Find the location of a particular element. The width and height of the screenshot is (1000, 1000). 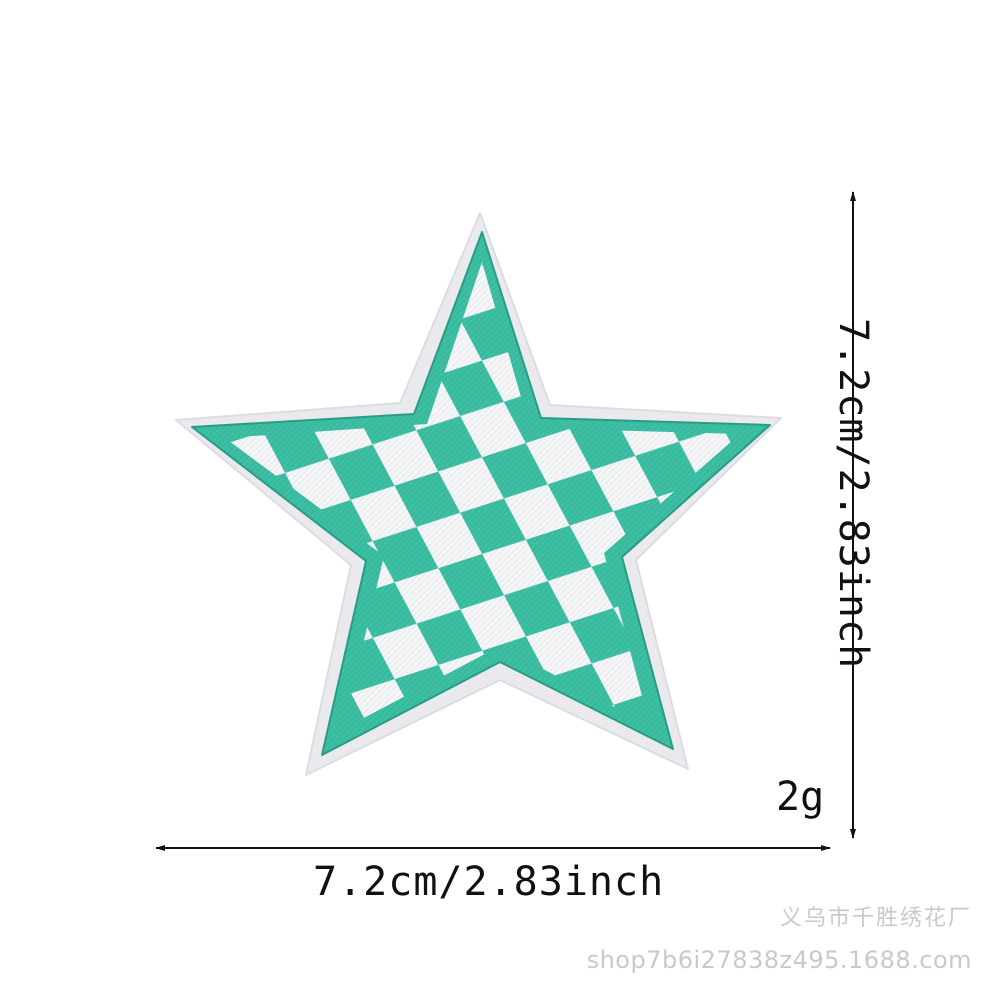

watermark-shop-url: shop7b6i27838z495.1688.com is located at coordinates (779, 960).